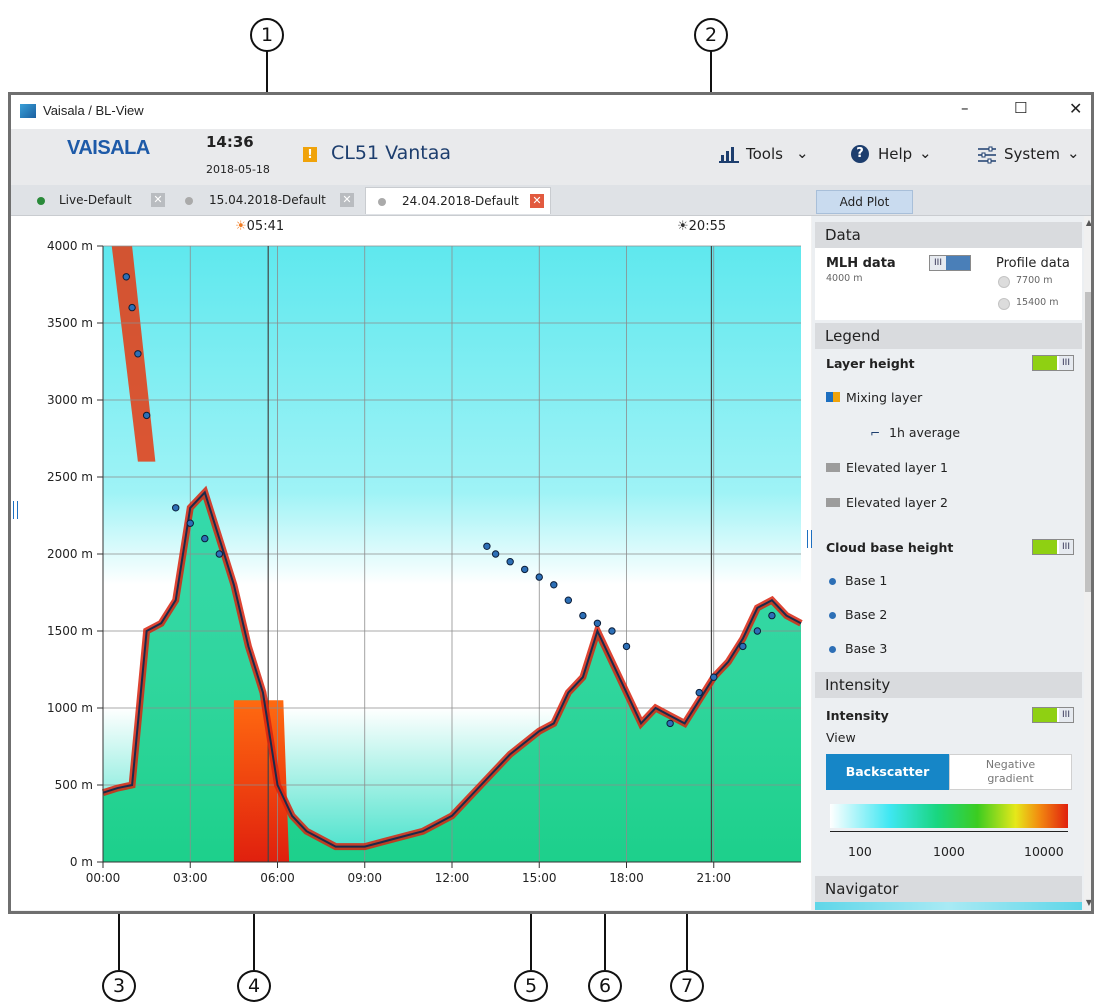  Describe the element at coordinates (267, 35) in the screenshot. I see `callout-1: 1` at that location.